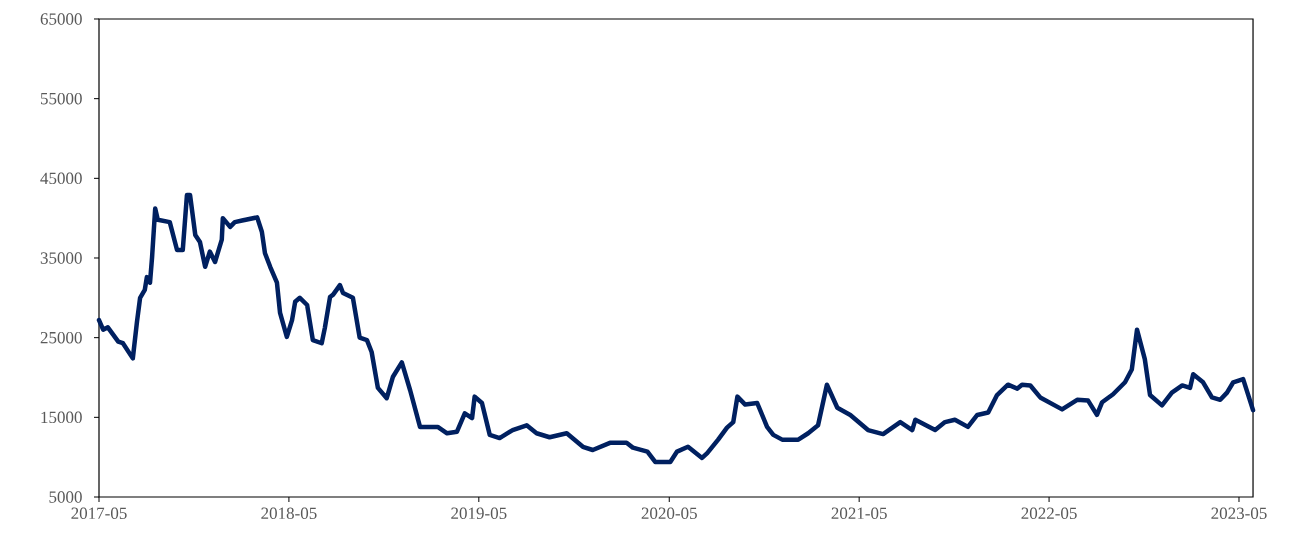 Image resolution: width=1290 pixels, height=533 pixels. What do you see at coordinates (61, 178) in the screenshot?
I see `y-tick-label: 45000` at bounding box center [61, 178].